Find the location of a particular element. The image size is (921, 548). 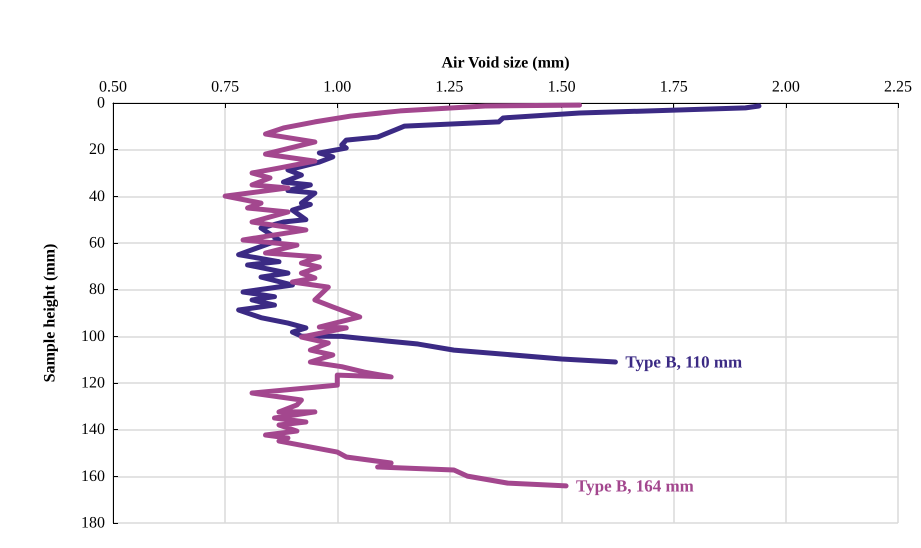

series-label: Type B, 110 mm is located at coordinates (683, 362).